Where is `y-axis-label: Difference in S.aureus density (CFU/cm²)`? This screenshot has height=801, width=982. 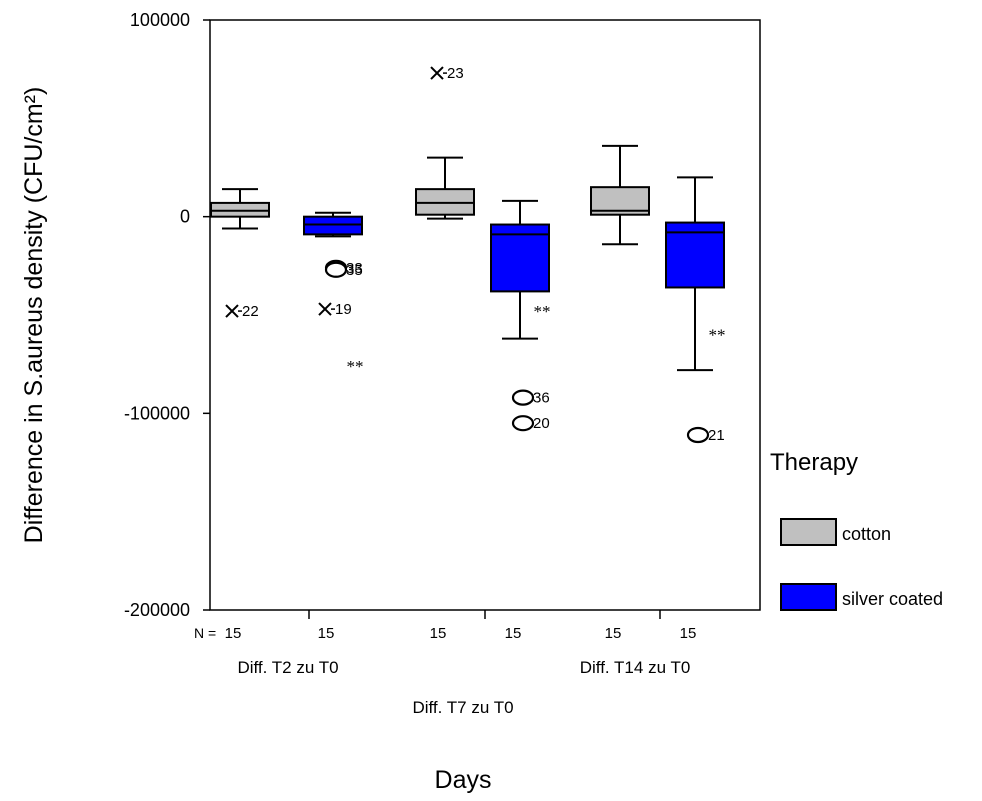 y-axis-label: Difference in S.aureus density (CFU/cm²) is located at coordinates (34, 315).